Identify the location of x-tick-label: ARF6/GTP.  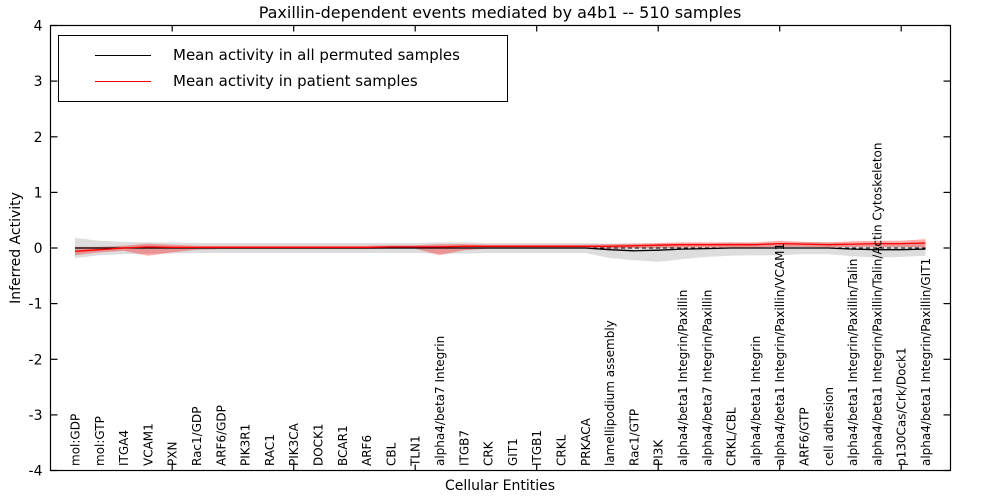
(805, 436).